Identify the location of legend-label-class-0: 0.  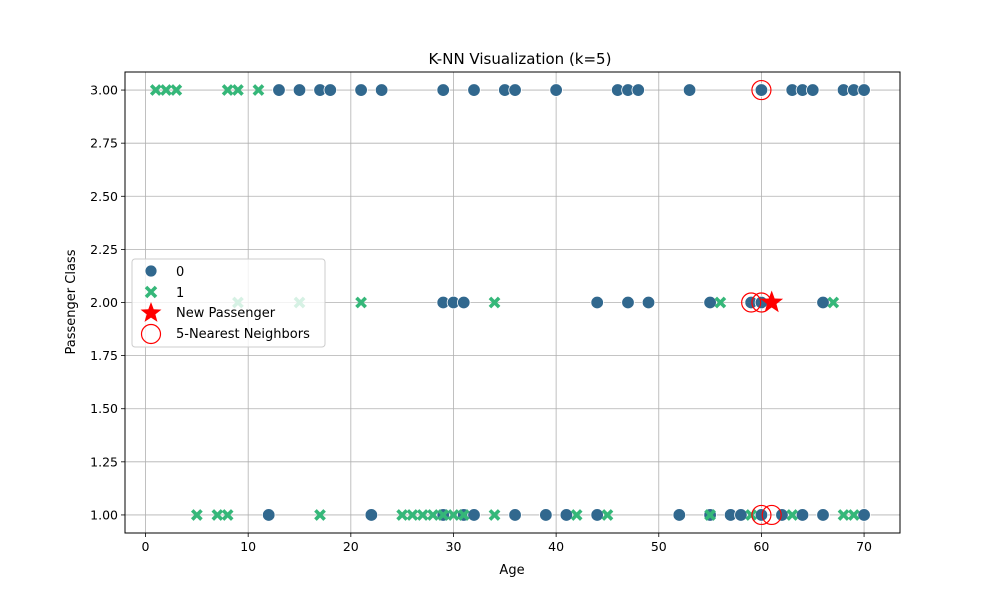
(180, 272).